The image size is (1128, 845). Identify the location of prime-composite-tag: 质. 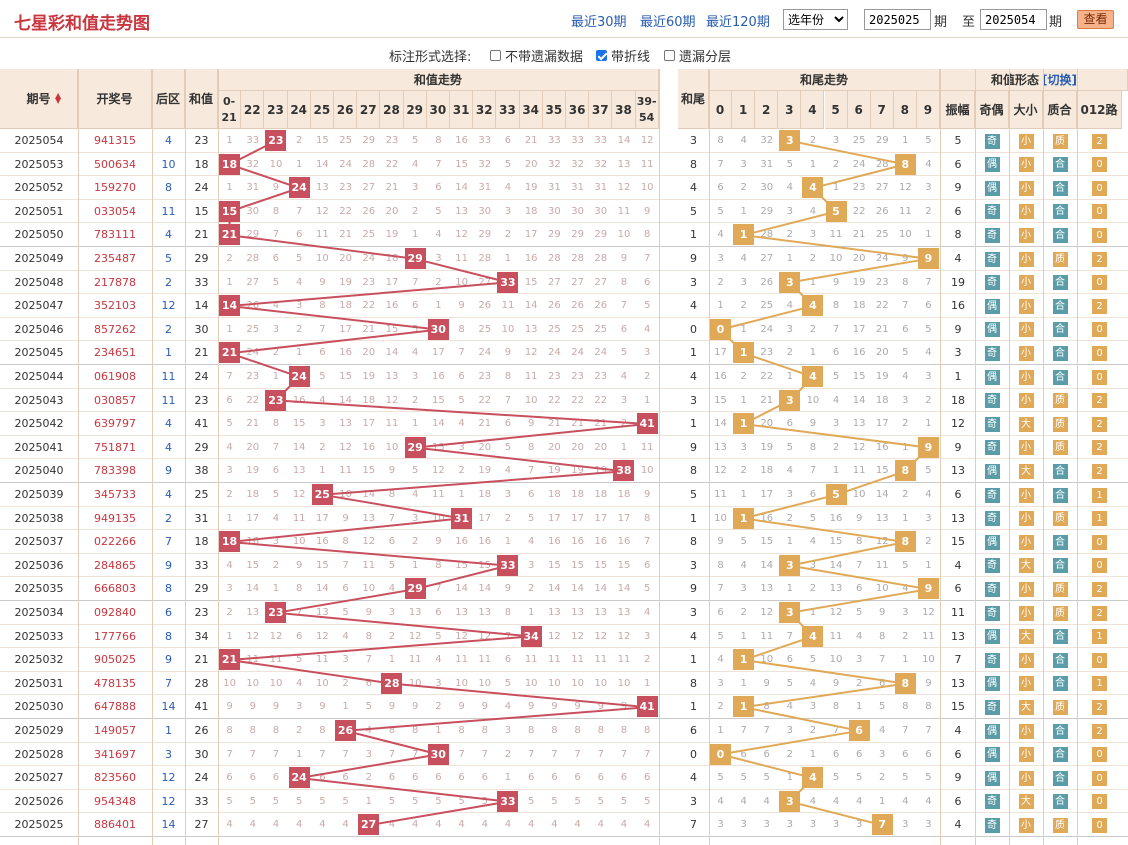
(1060, 707).